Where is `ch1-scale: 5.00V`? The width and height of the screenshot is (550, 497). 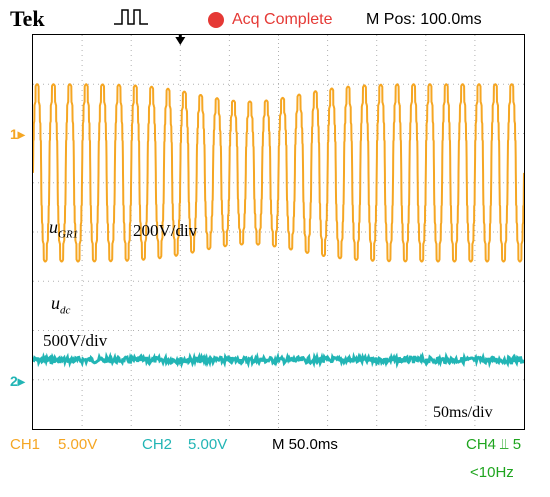 ch1-scale: 5.00V is located at coordinates (78, 444).